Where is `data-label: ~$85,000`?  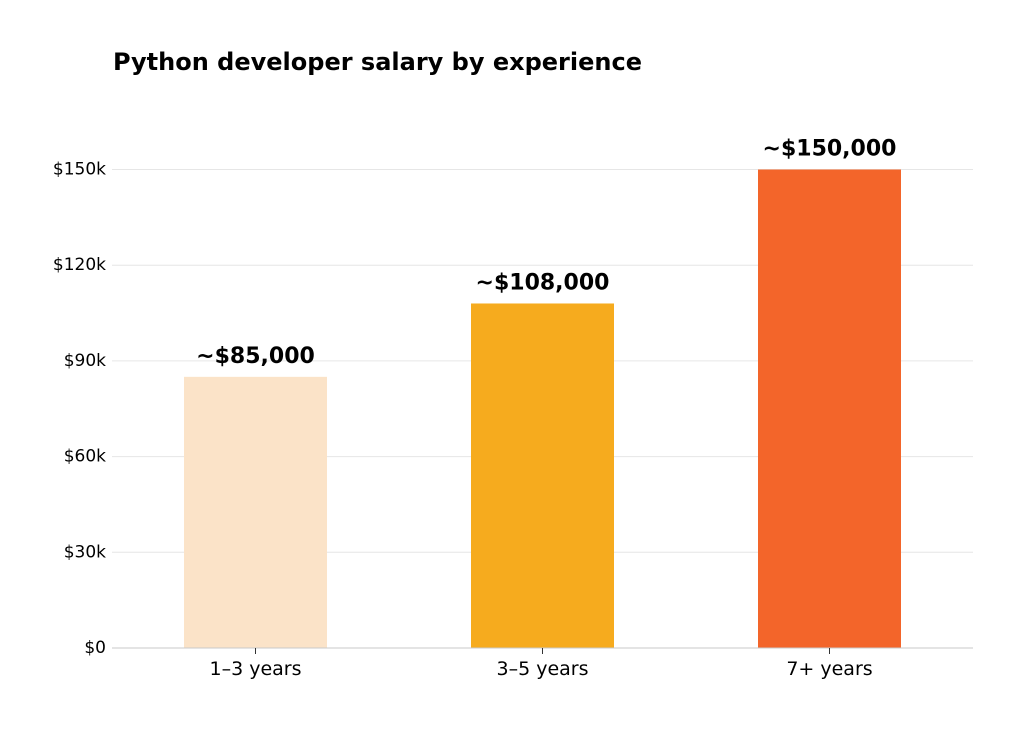
data-label: ~$85,000 is located at coordinates (255, 356).